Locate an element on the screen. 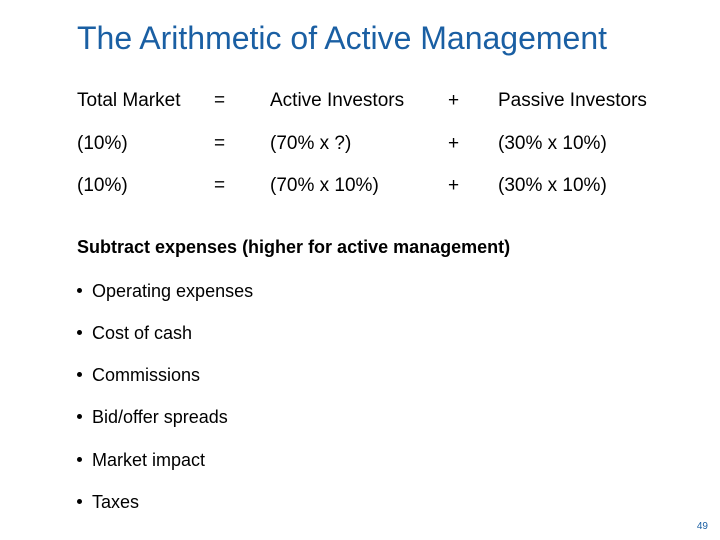  bullet-item: Cost of cash is located at coordinates (134, 334).